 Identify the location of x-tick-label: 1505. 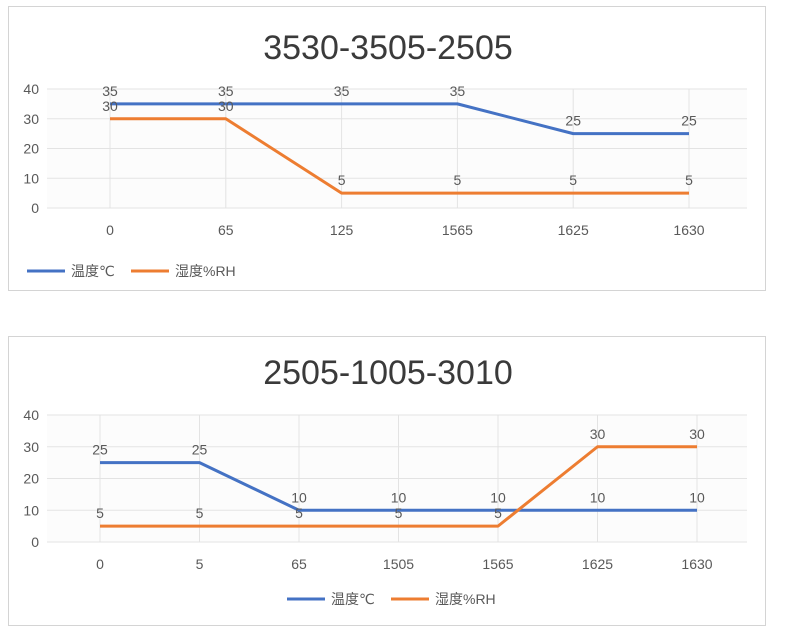
(398, 564).